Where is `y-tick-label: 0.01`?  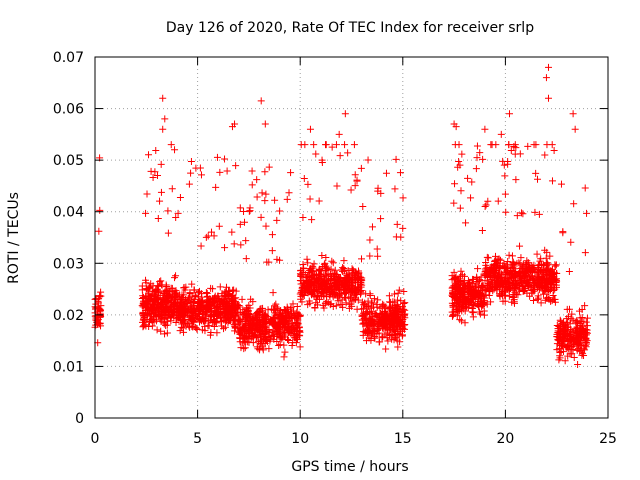 y-tick-label: 0.01 is located at coordinates (68, 367).